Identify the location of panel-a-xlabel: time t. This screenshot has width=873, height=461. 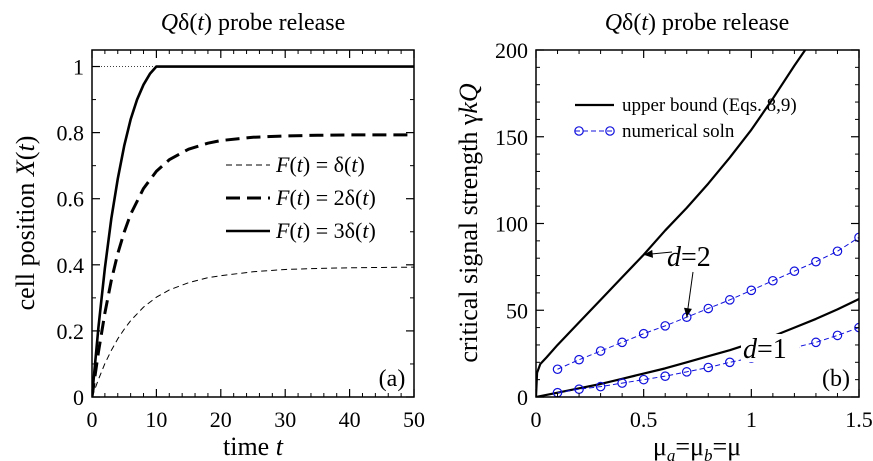
(253, 446).